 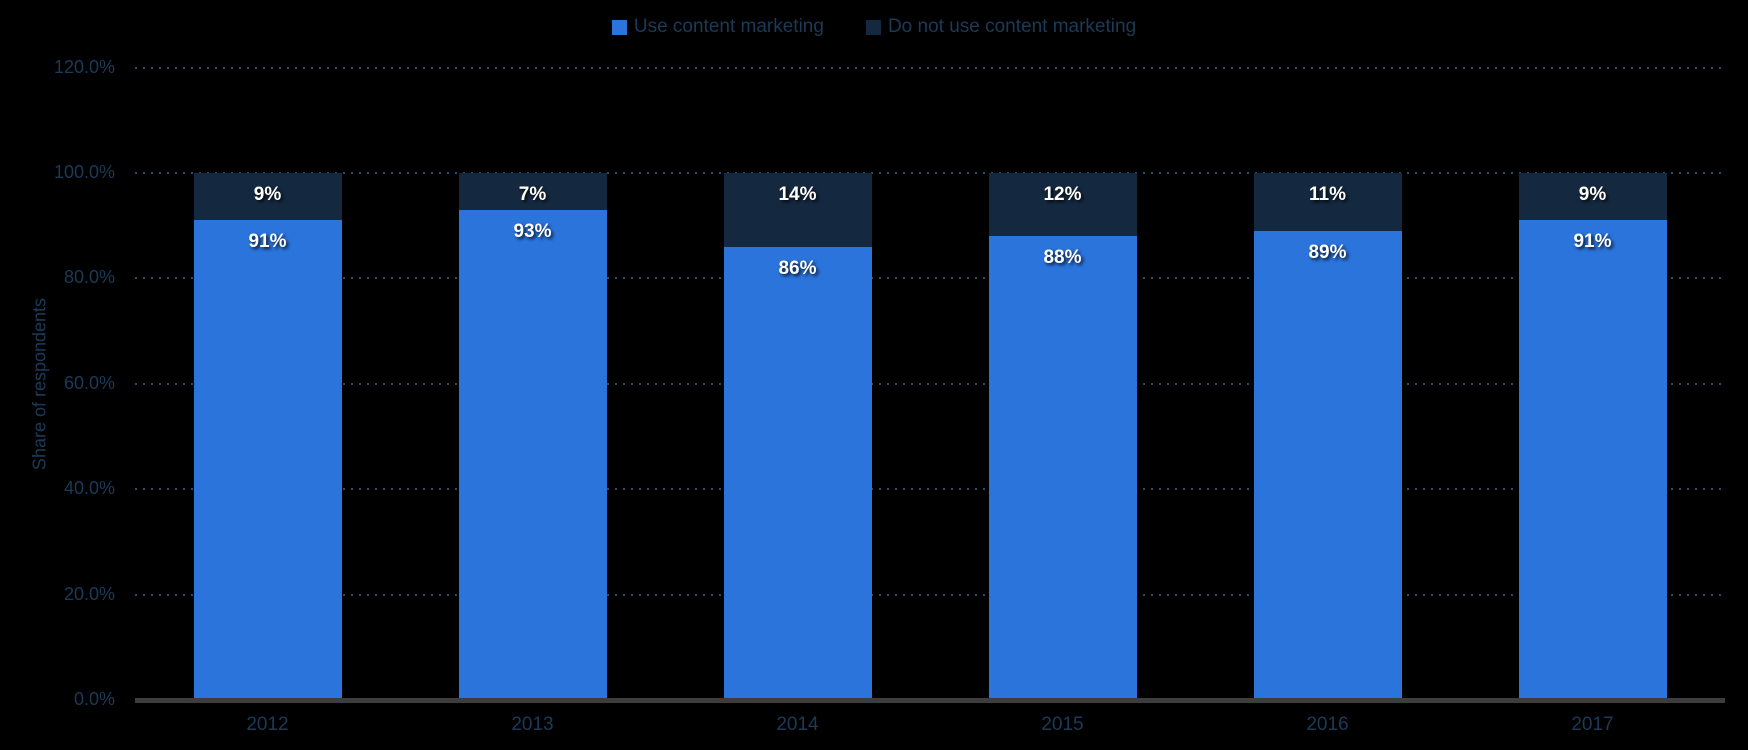 I want to click on gridline-60.0%, so click(x=930, y=383).